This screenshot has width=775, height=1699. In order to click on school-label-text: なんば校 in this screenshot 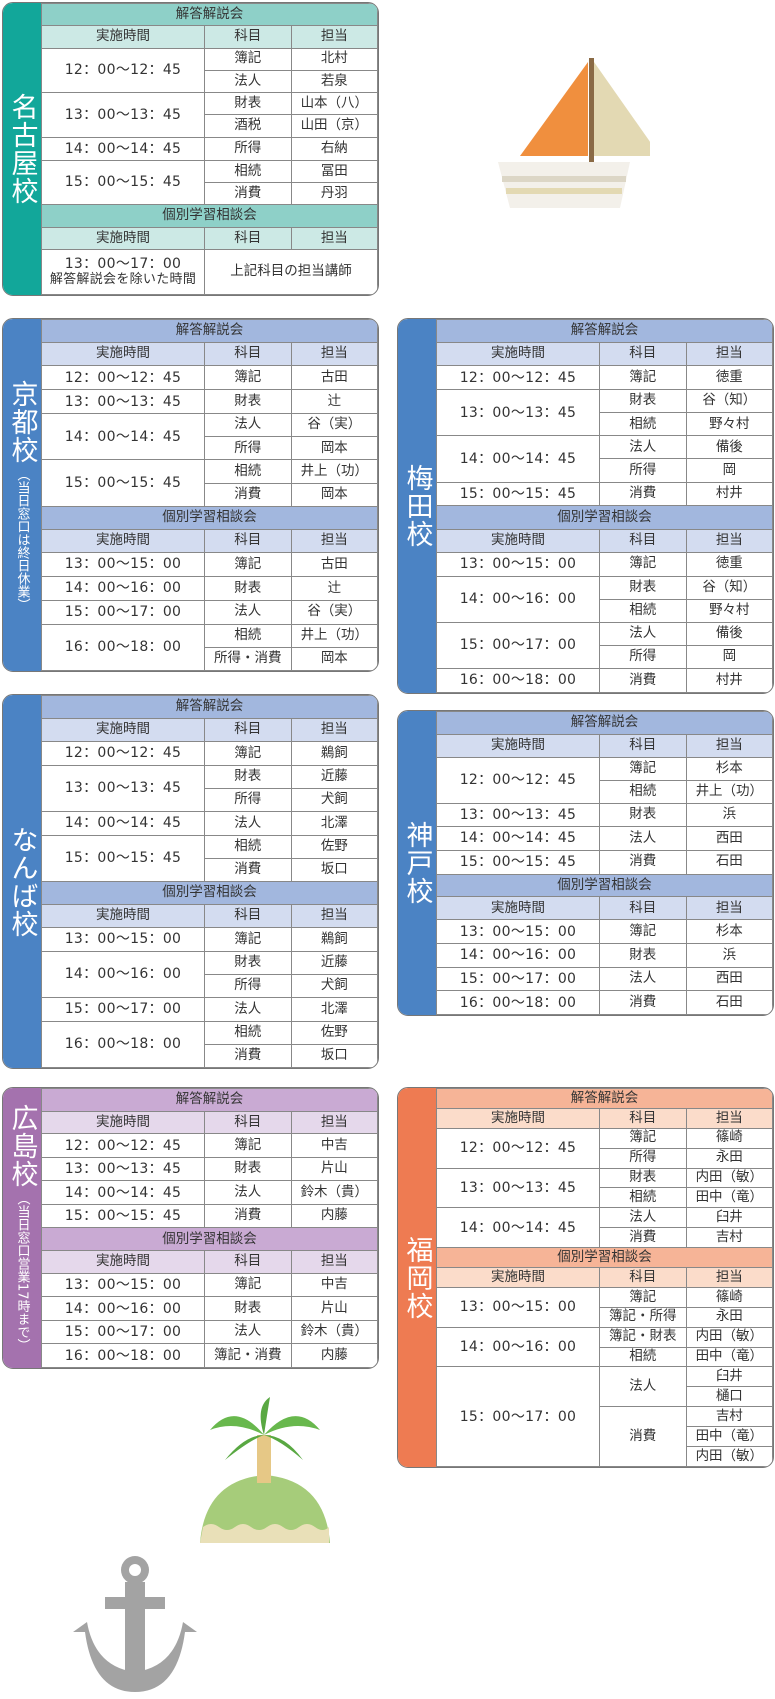, I will do `click(22, 881)`.